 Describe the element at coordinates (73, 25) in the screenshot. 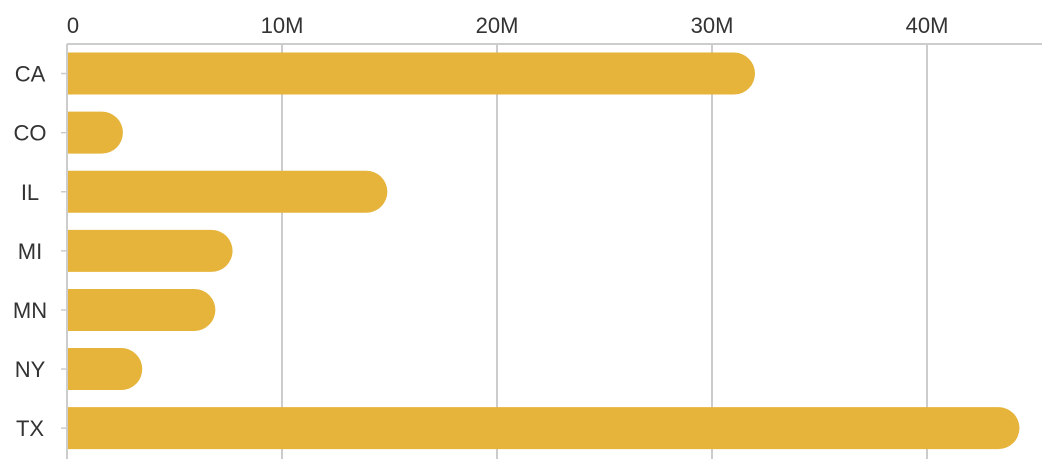

I see `x-tick-label: 0` at that location.